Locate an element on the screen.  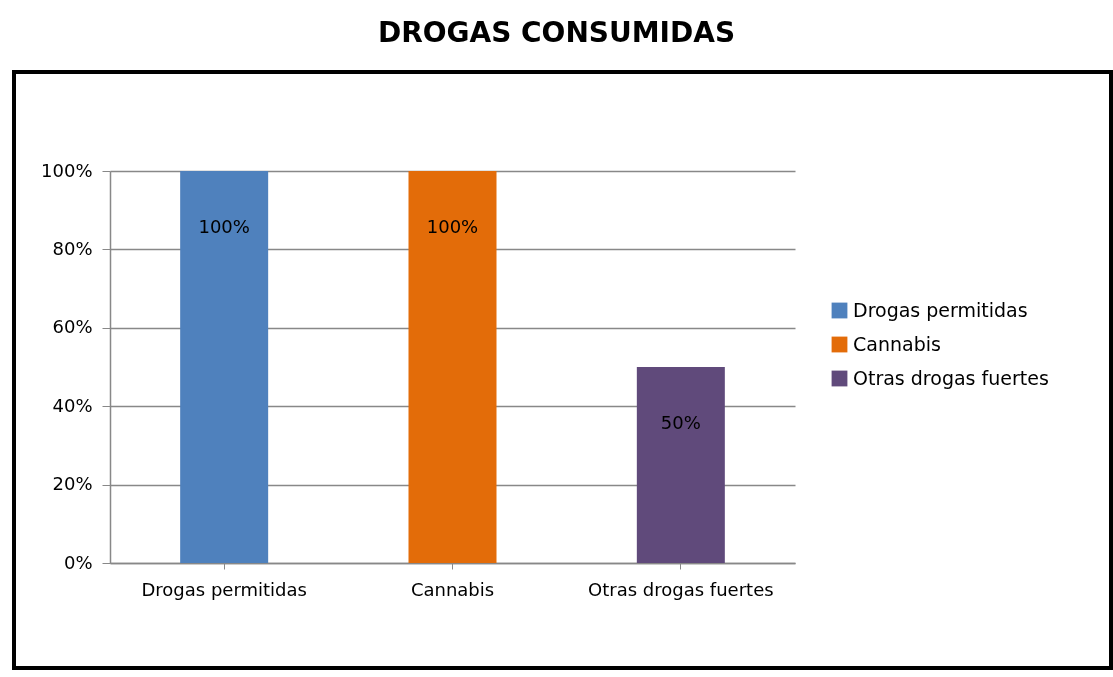
y-tick-label: 0% is located at coordinates (78, 562).